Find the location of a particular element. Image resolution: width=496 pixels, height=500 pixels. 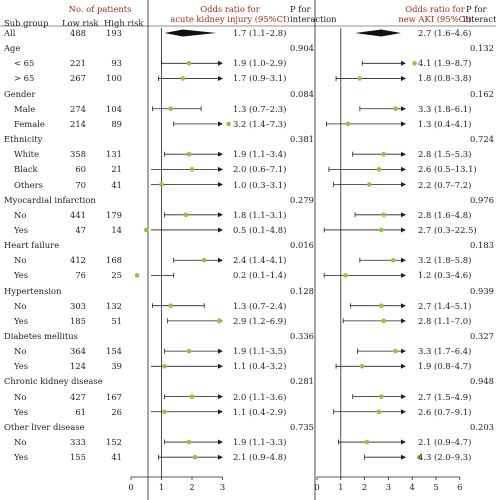

aki-or-text: 1.1 (0.4–3.2) is located at coordinates (260, 366).